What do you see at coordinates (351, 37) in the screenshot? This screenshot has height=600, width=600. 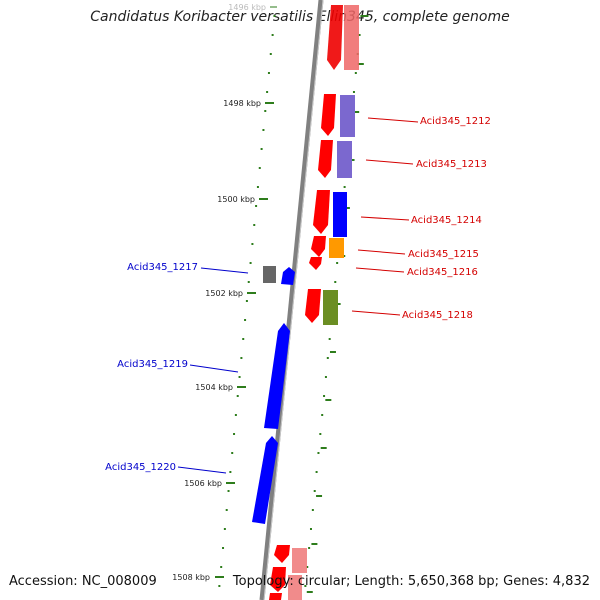 I see `feature-top-faded` at bounding box center [351, 37].